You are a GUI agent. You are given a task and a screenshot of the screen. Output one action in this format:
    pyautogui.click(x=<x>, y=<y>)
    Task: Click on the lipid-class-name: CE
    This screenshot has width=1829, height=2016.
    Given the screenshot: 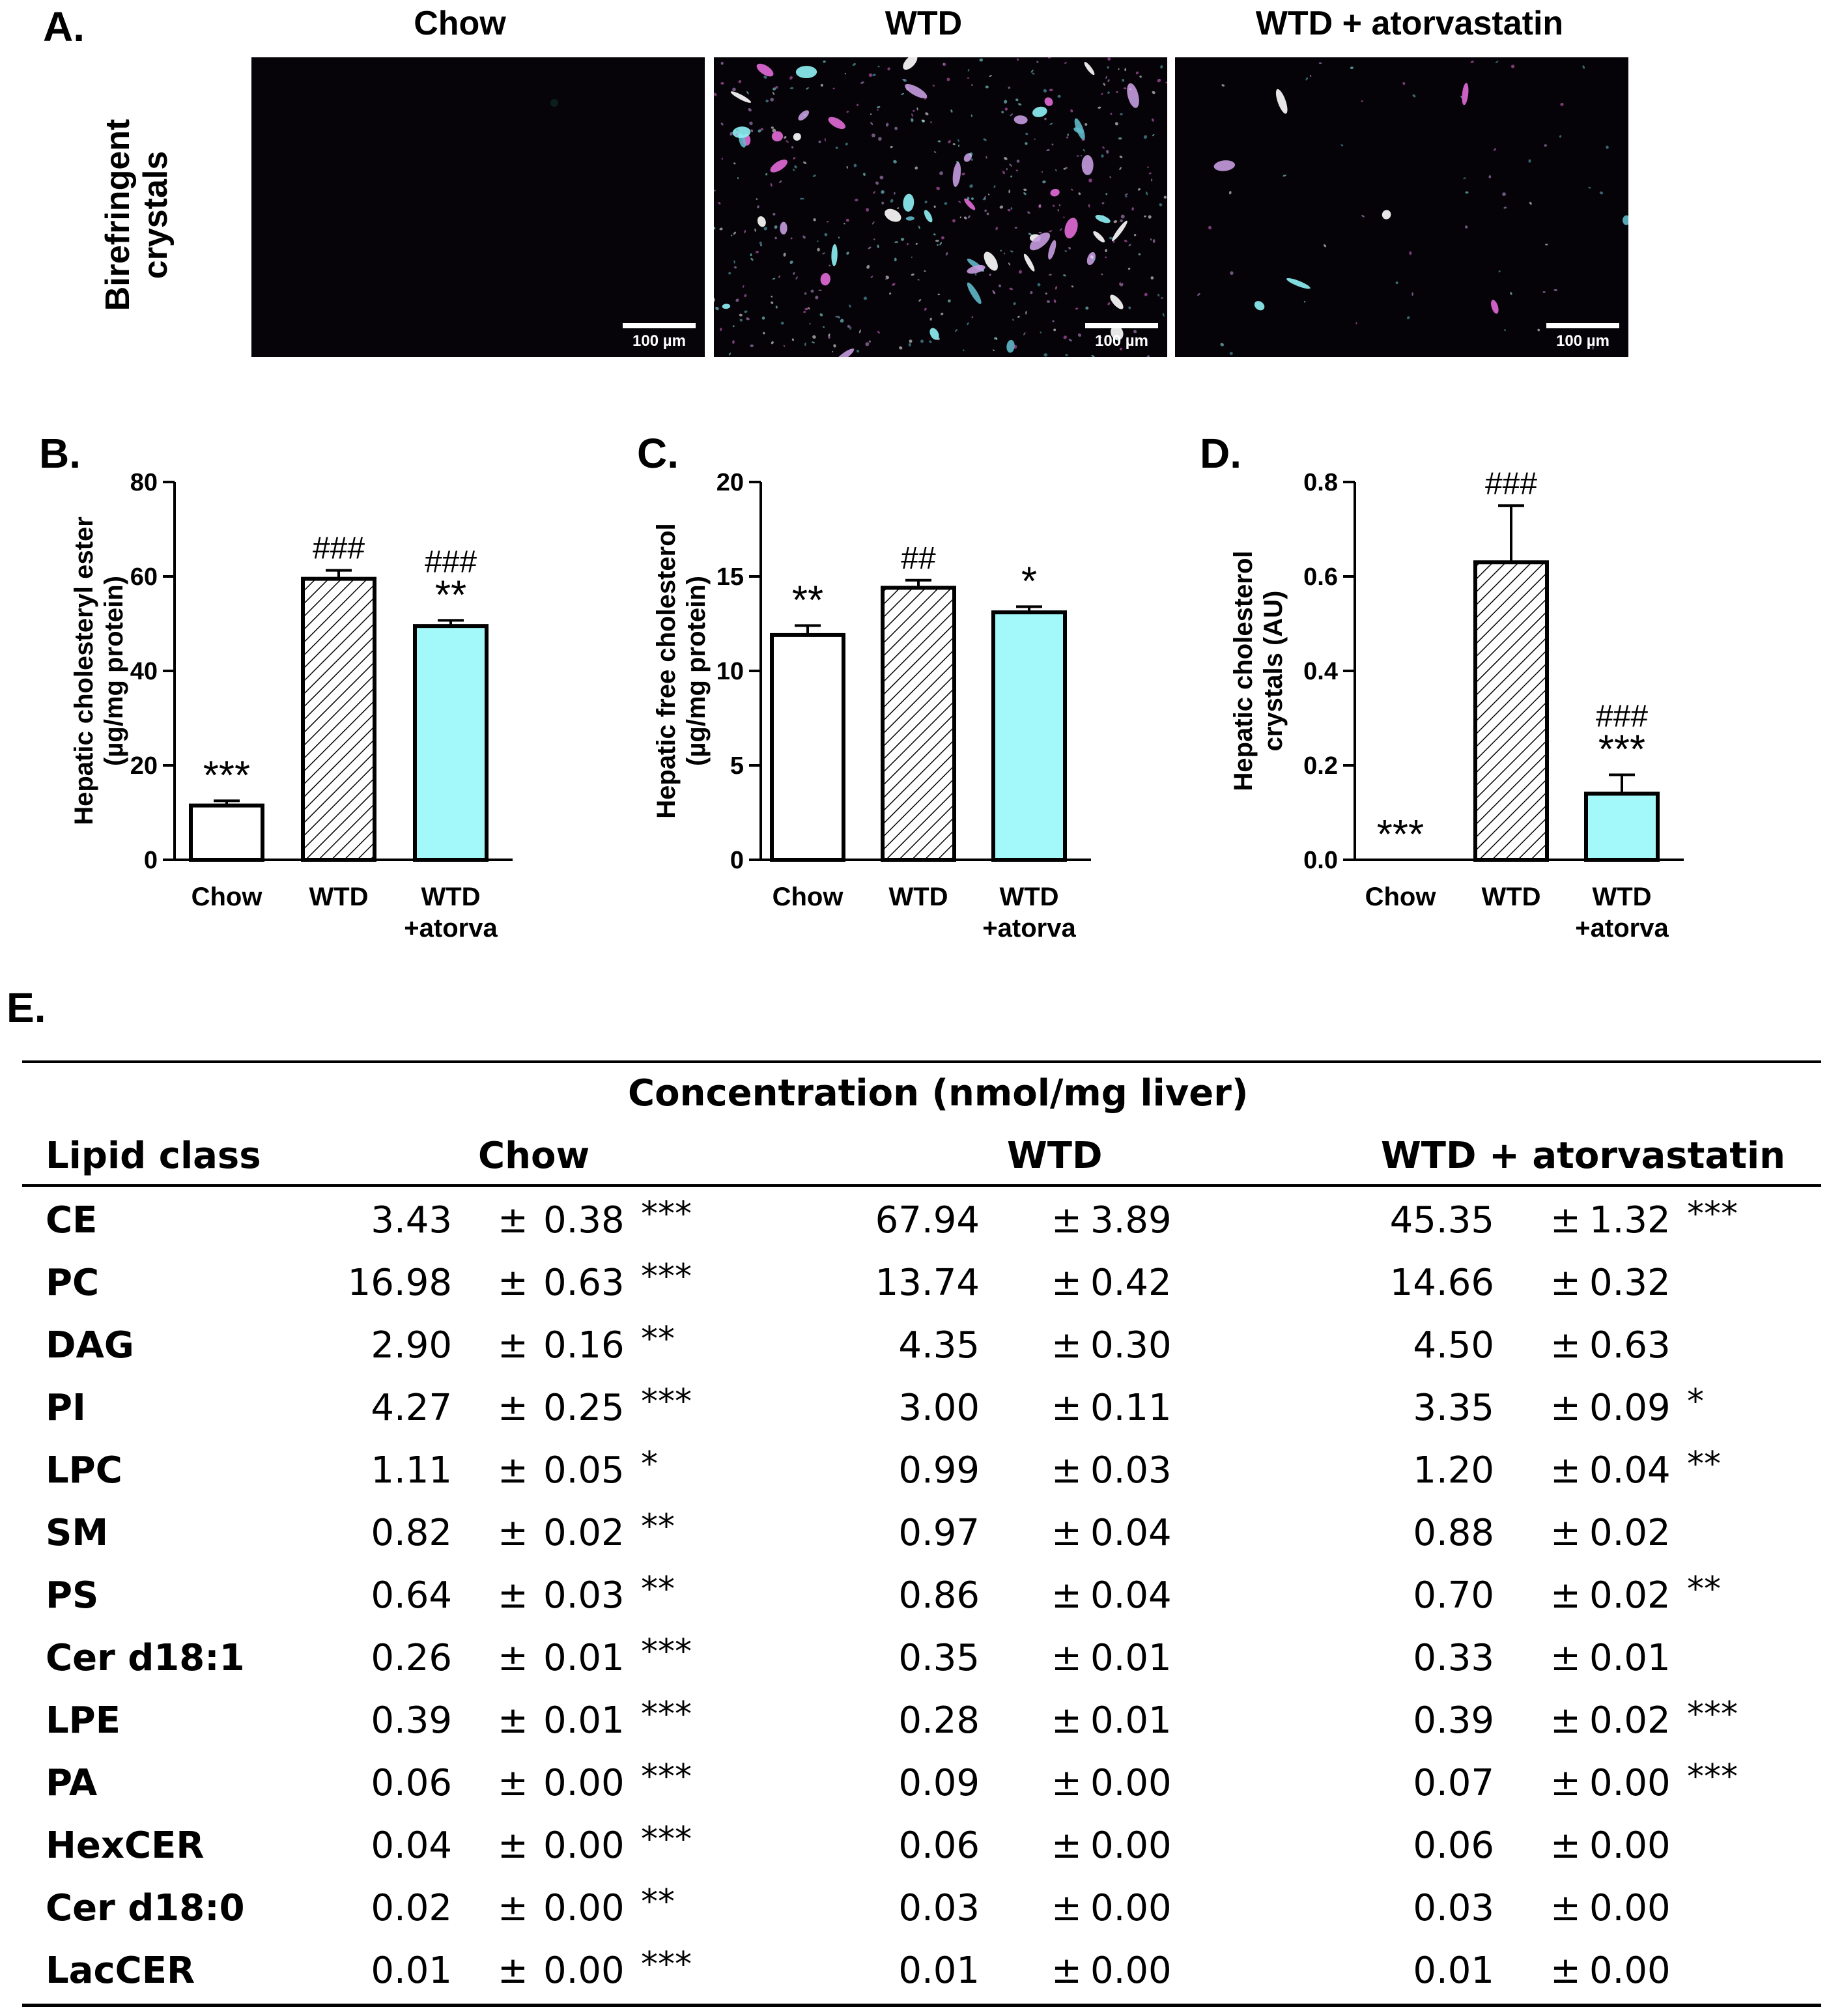 What is the action you would take?
    pyautogui.click(x=72, y=1220)
    